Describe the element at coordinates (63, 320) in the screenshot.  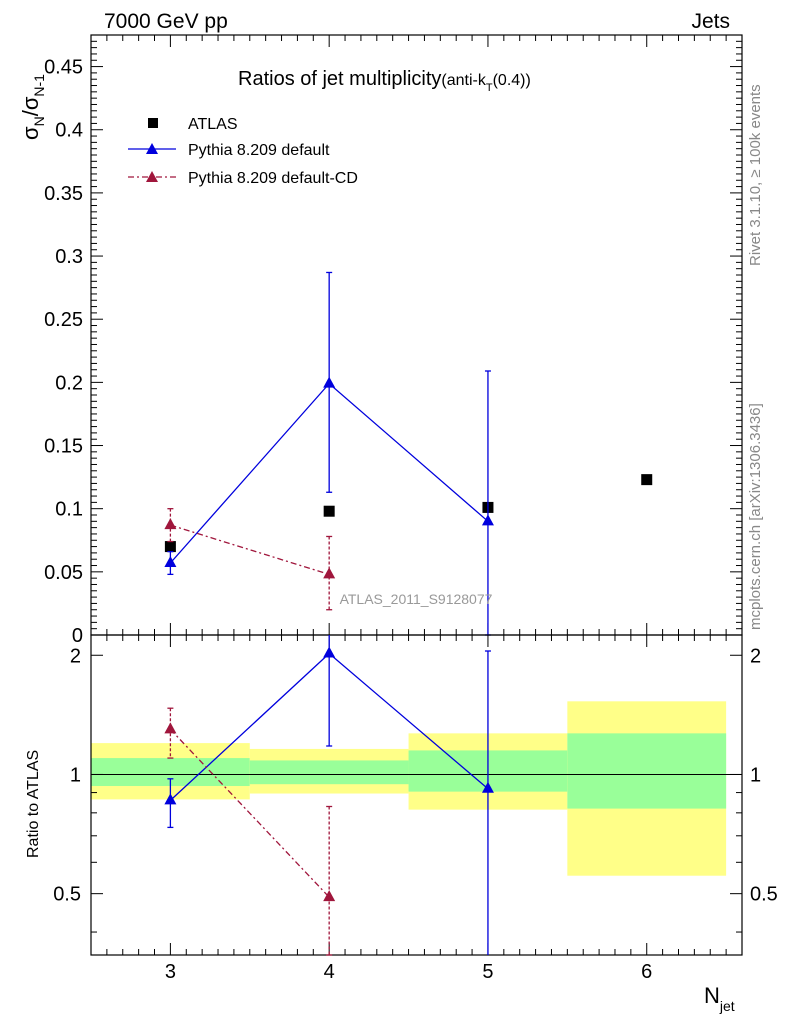
I see `main-ytick-label: 0.25` at that location.